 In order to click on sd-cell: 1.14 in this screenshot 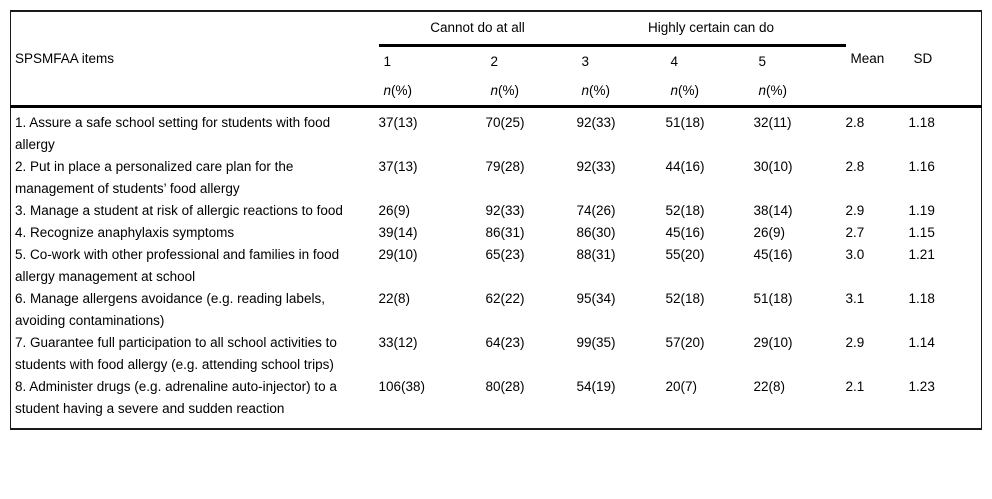, I will do `click(921, 342)`.